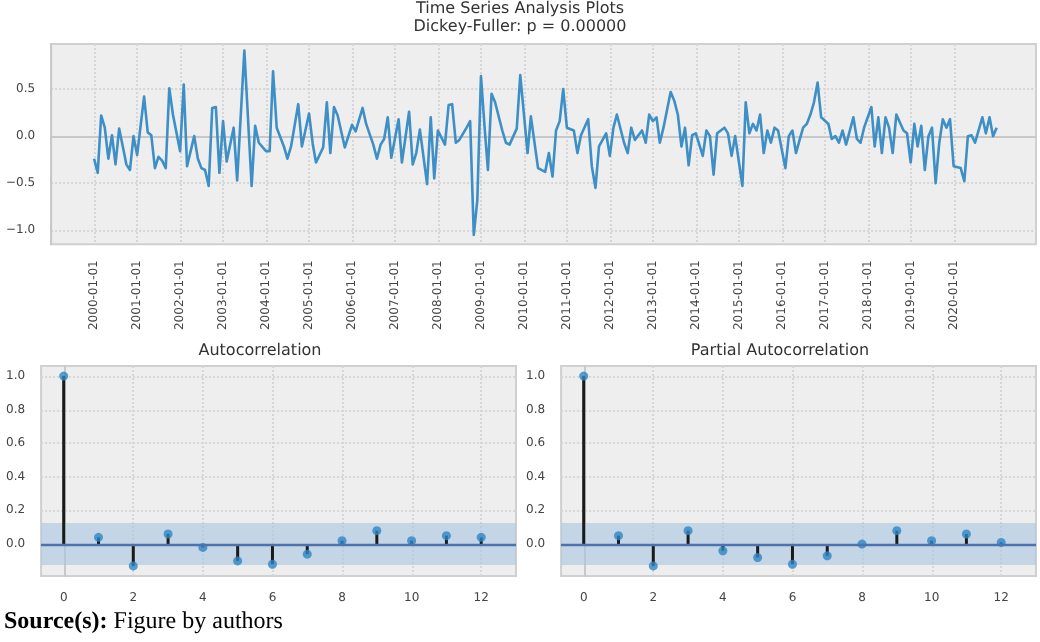 This screenshot has height=642, width=1040. I want to click on chart-title: Autocorrelation, so click(260, 350).